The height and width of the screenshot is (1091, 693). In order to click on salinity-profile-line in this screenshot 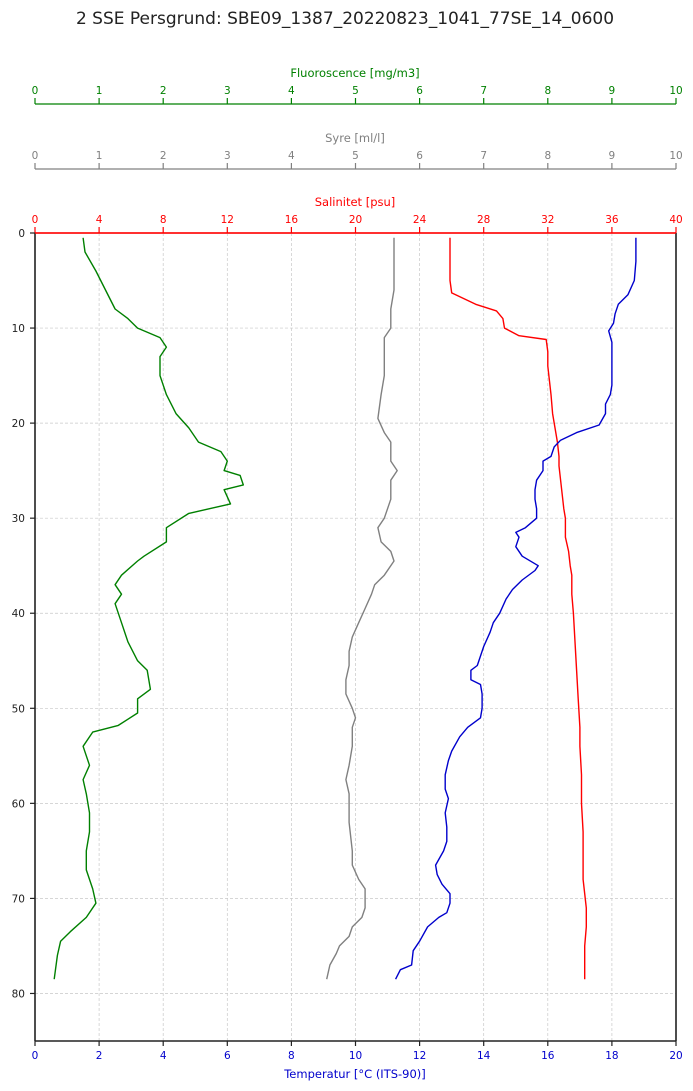, I will do `click(518, 608)`.